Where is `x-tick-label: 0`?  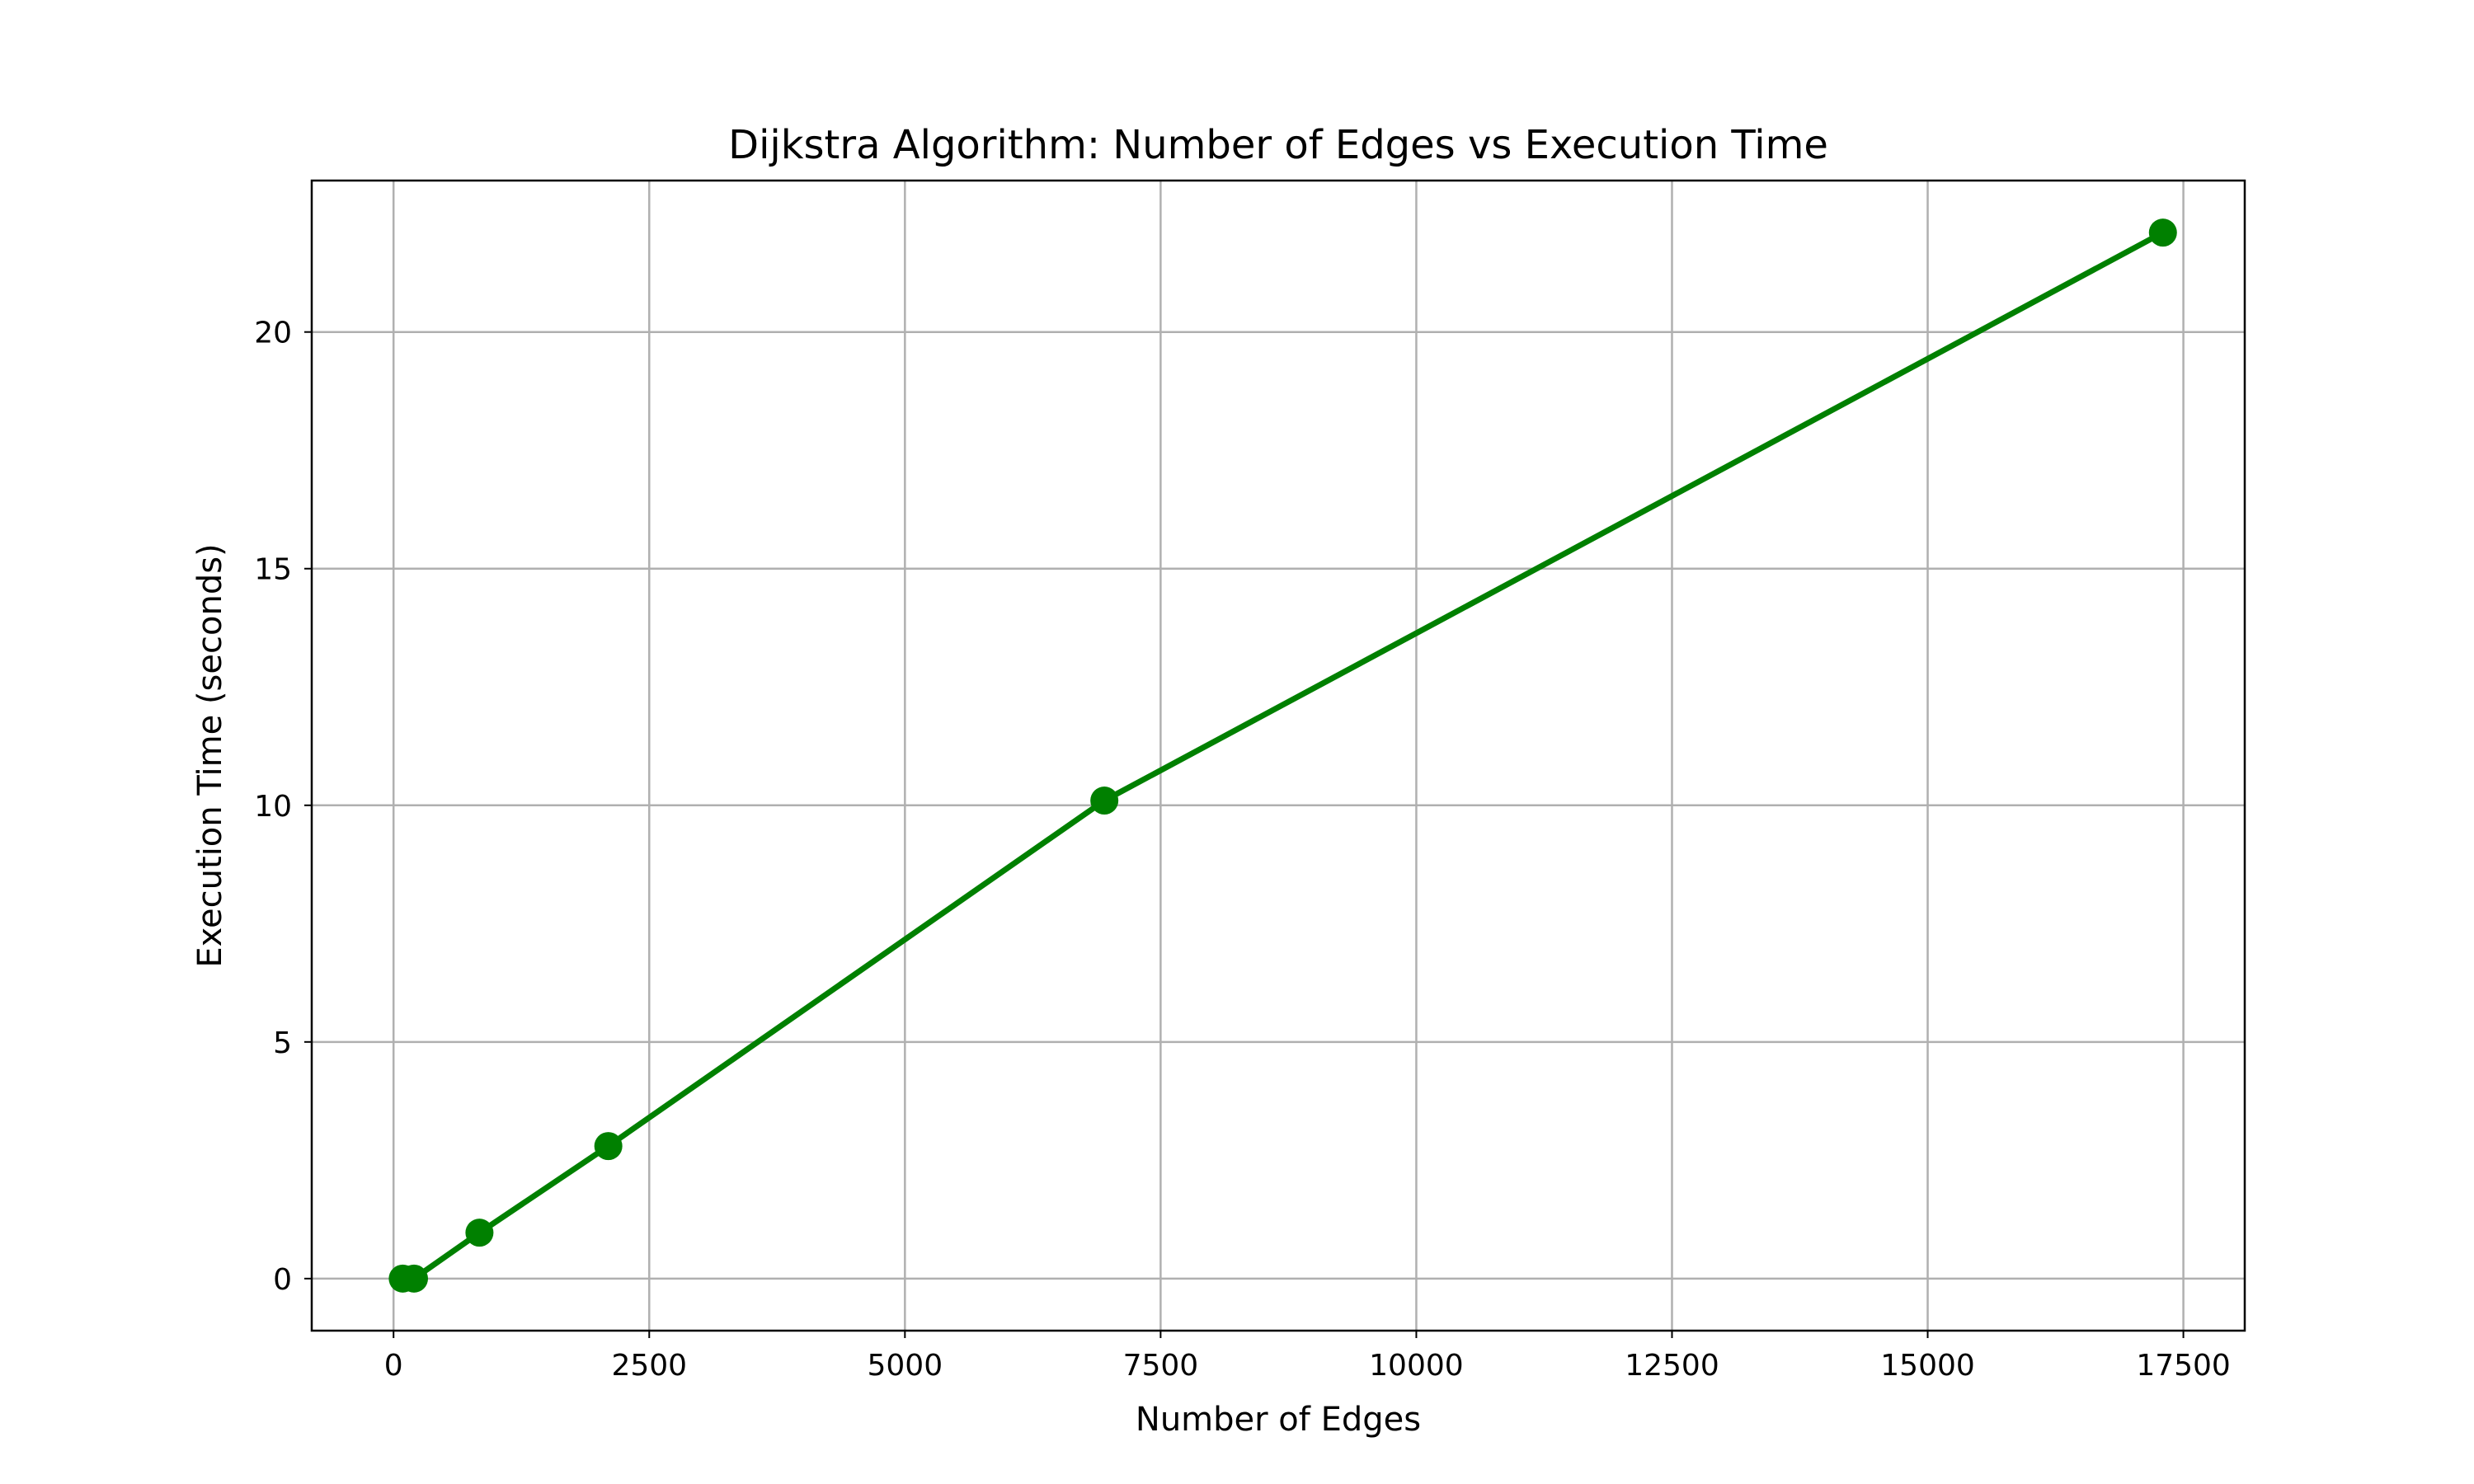 x-tick-label: 0 is located at coordinates (393, 1366).